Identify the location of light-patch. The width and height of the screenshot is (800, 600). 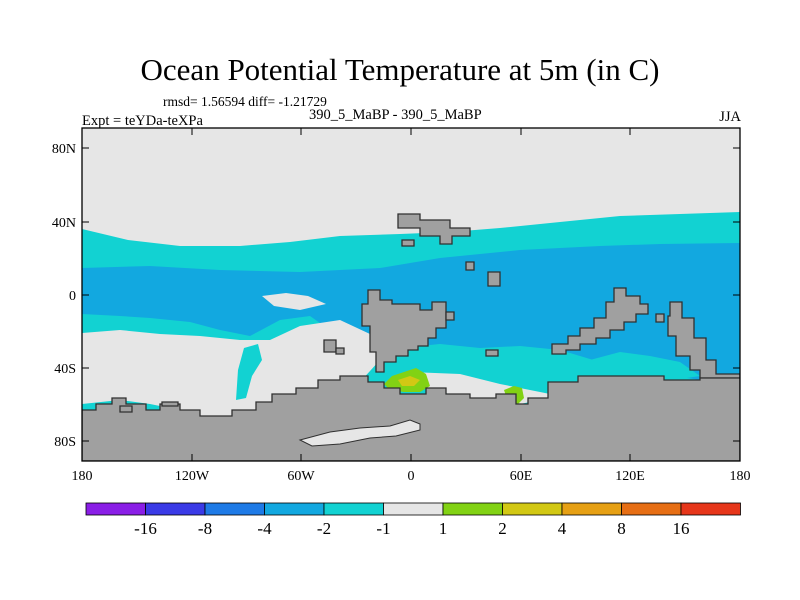
(294, 301).